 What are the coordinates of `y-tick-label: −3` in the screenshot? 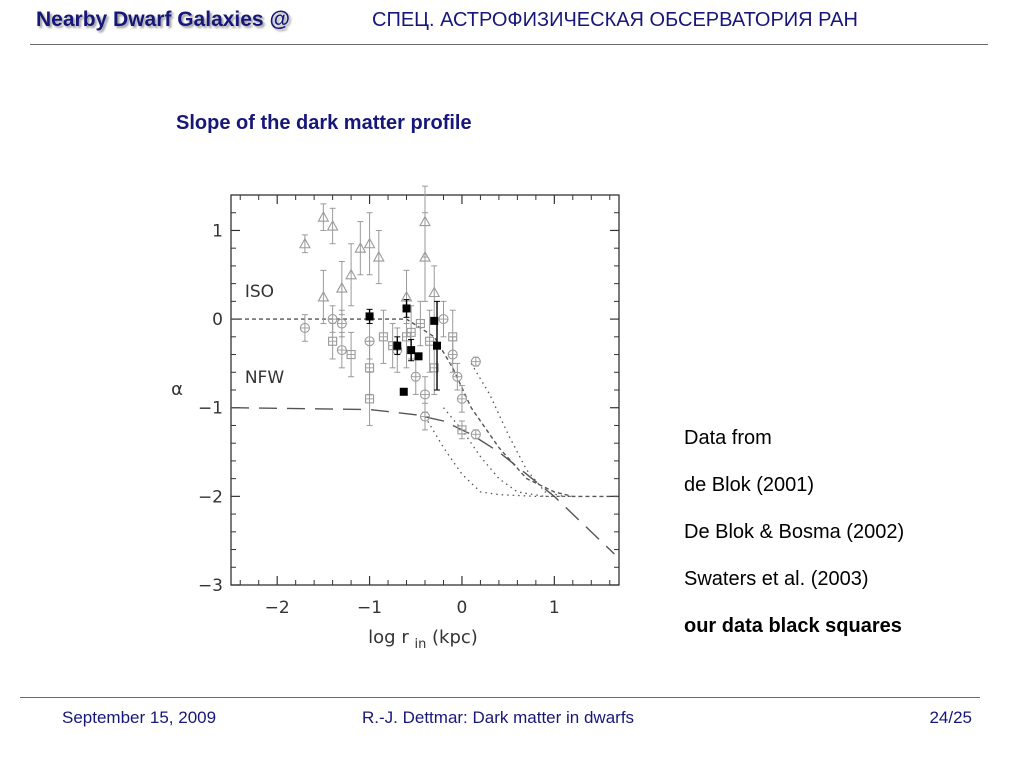 It's located at (210, 586).